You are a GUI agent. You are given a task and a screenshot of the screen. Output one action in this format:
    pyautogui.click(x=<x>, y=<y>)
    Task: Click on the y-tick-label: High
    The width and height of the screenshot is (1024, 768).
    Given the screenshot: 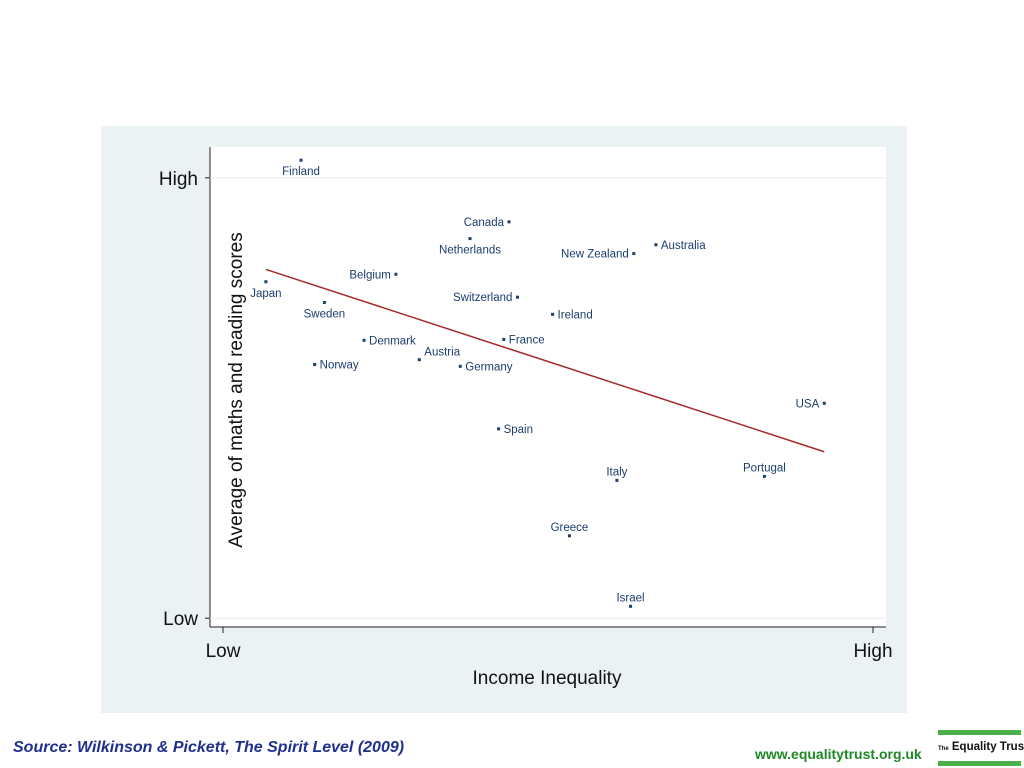 What is the action you would take?
    pyautogui.click(x=178, y=179)
    